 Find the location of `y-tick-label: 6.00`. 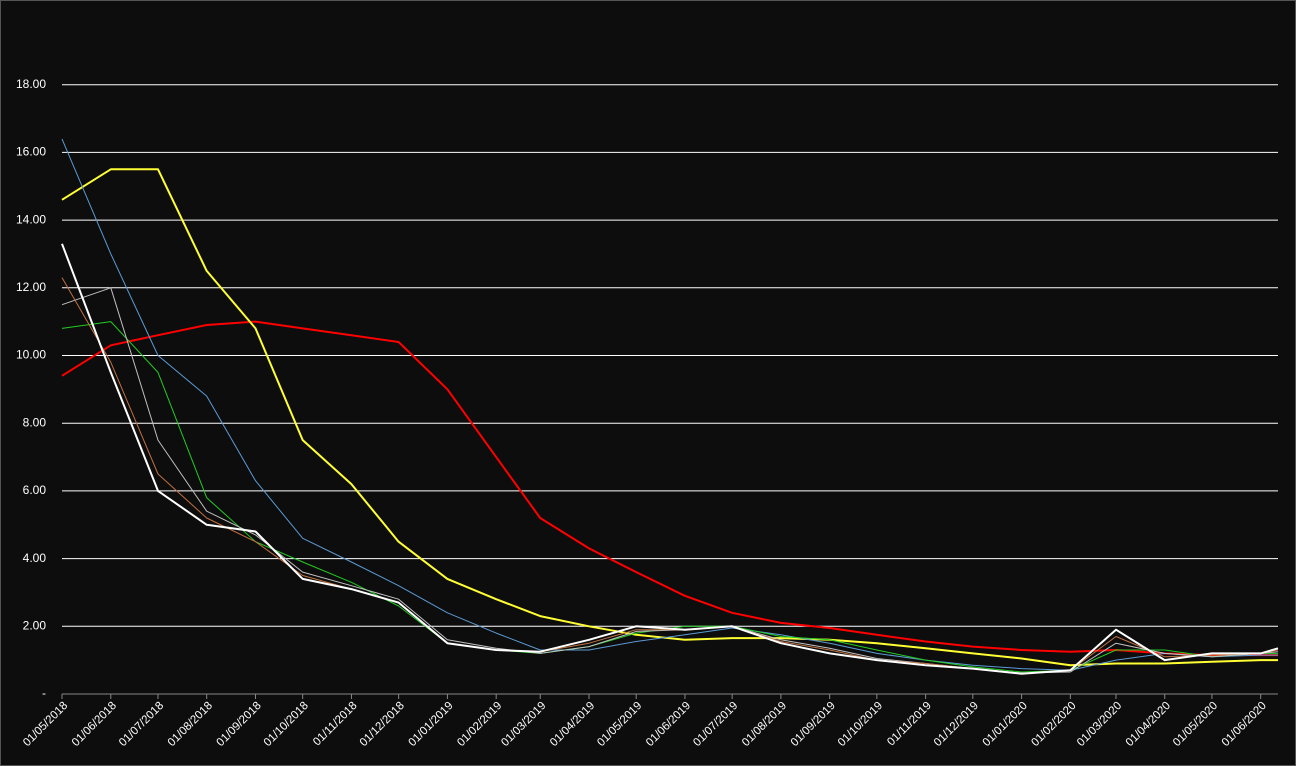

y-tick-label: 6.00 is located at coordinates (35, 490).